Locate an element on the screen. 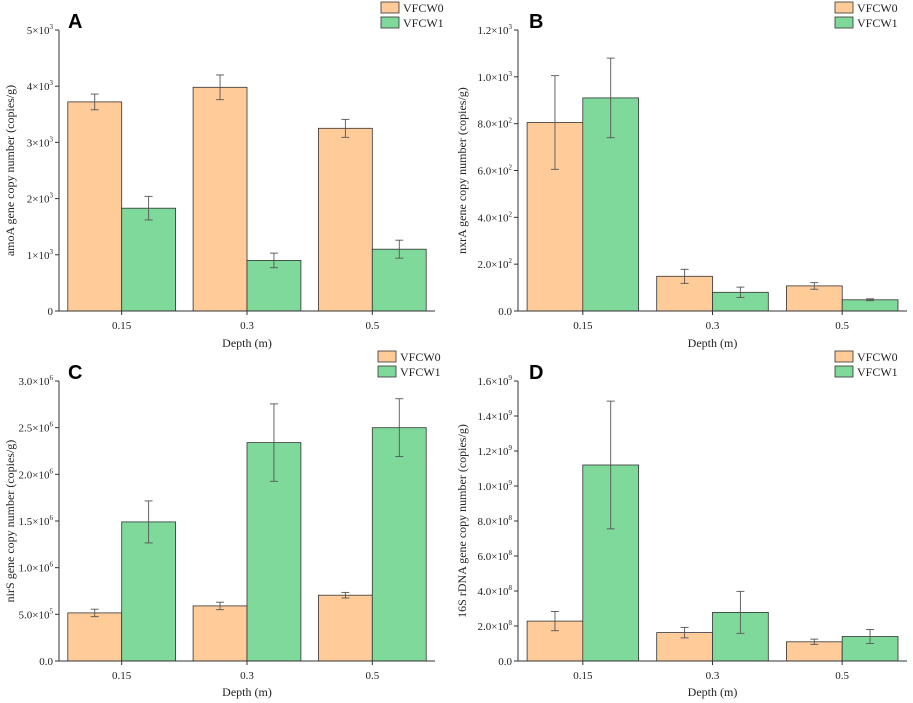 This screenshot has width=913, height=703. y-tick-label: 6.0×10² is located at coordinates (495, 171).